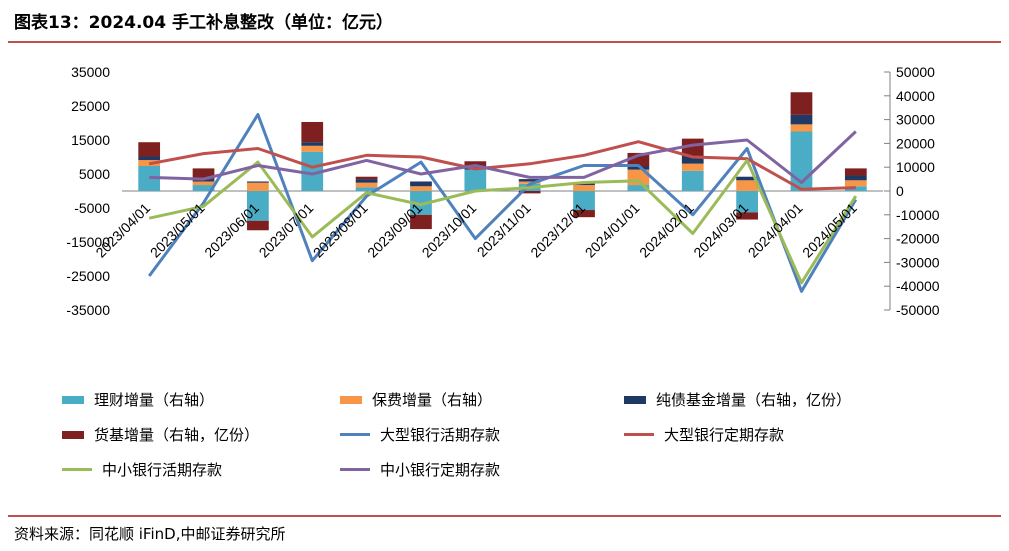 The width and height of the screenshot is (1009, 551). I want to click on left-axis-tick-label: 15000, so click(90, 140).